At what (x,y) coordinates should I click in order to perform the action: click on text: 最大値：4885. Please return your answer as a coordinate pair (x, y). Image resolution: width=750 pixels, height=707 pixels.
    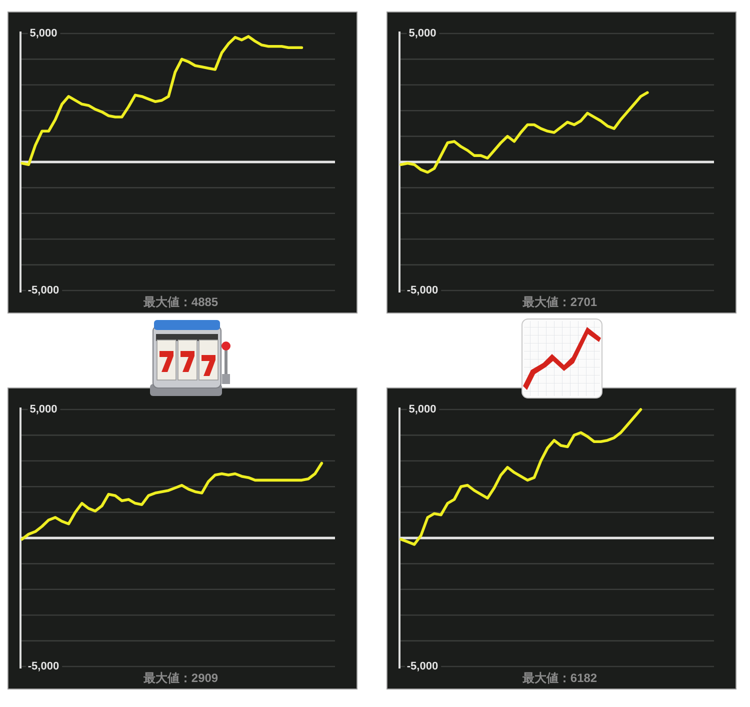
    Looking at the image, I should click on (180, 302).